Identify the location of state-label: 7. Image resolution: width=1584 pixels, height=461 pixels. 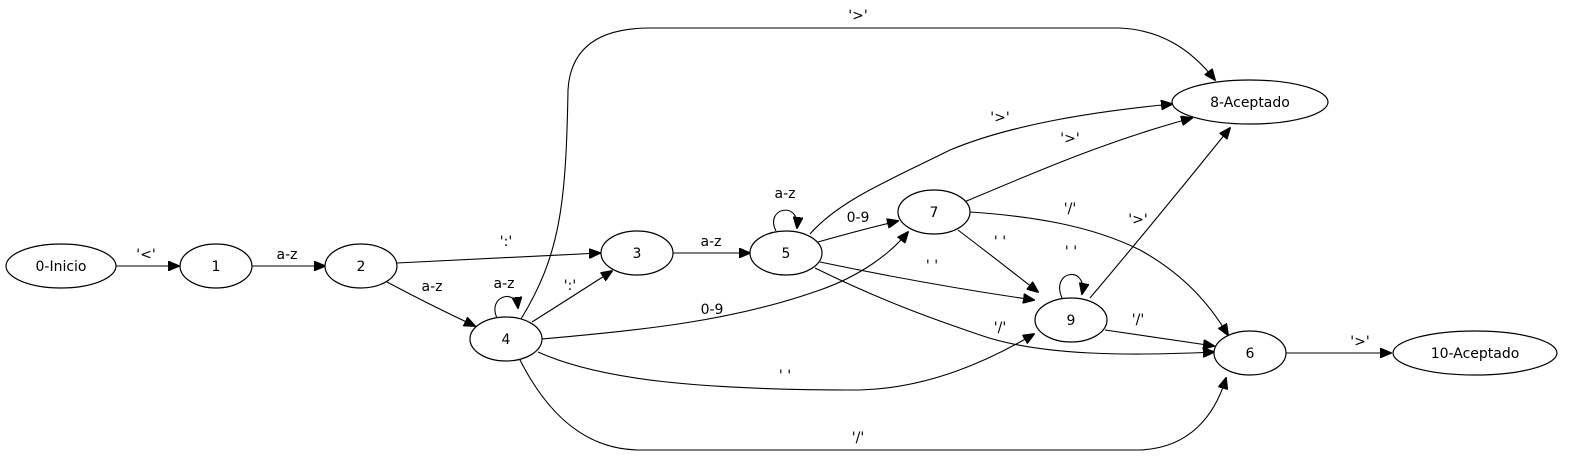
(934, 213).